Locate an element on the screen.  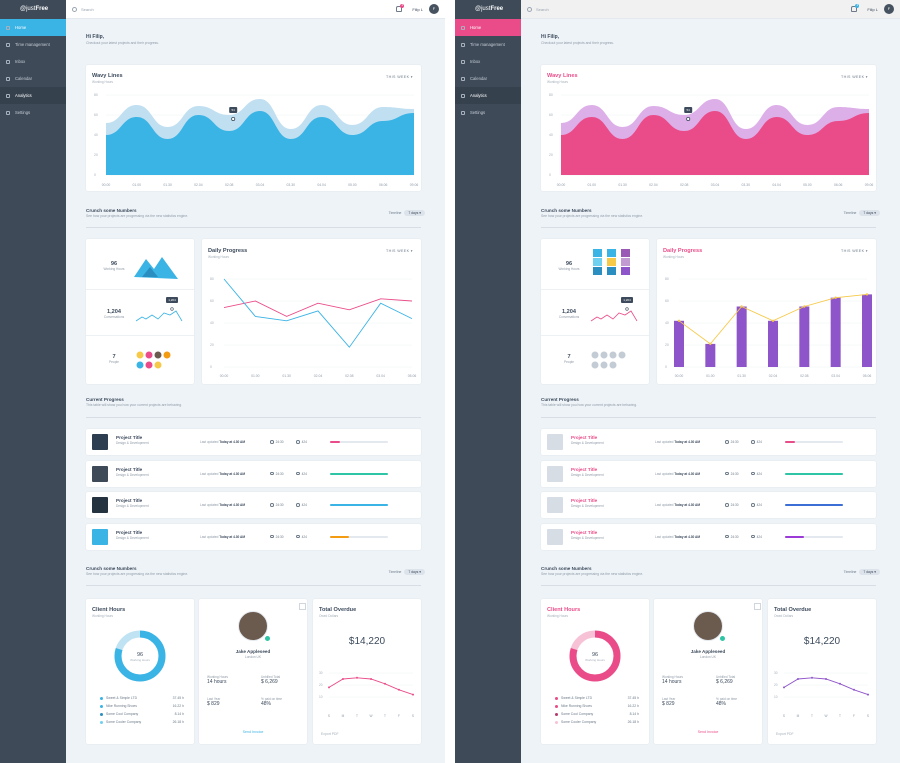
y-tick-label: 0 is located at coordinates (666, 367).